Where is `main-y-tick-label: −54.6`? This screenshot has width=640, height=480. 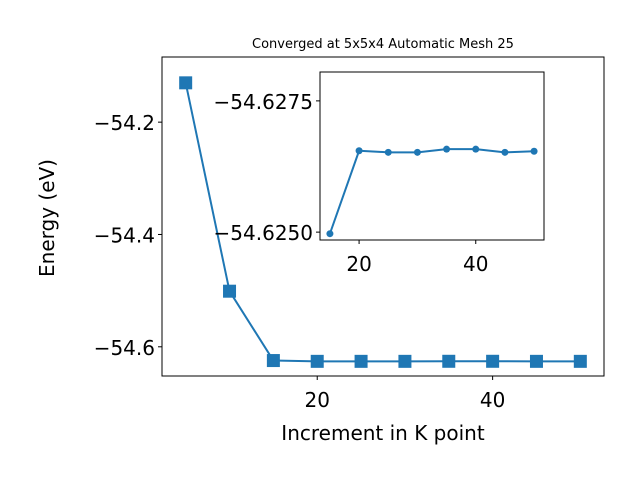 main-y-tick-label: −54.6 is located at coordinates (124, 348).